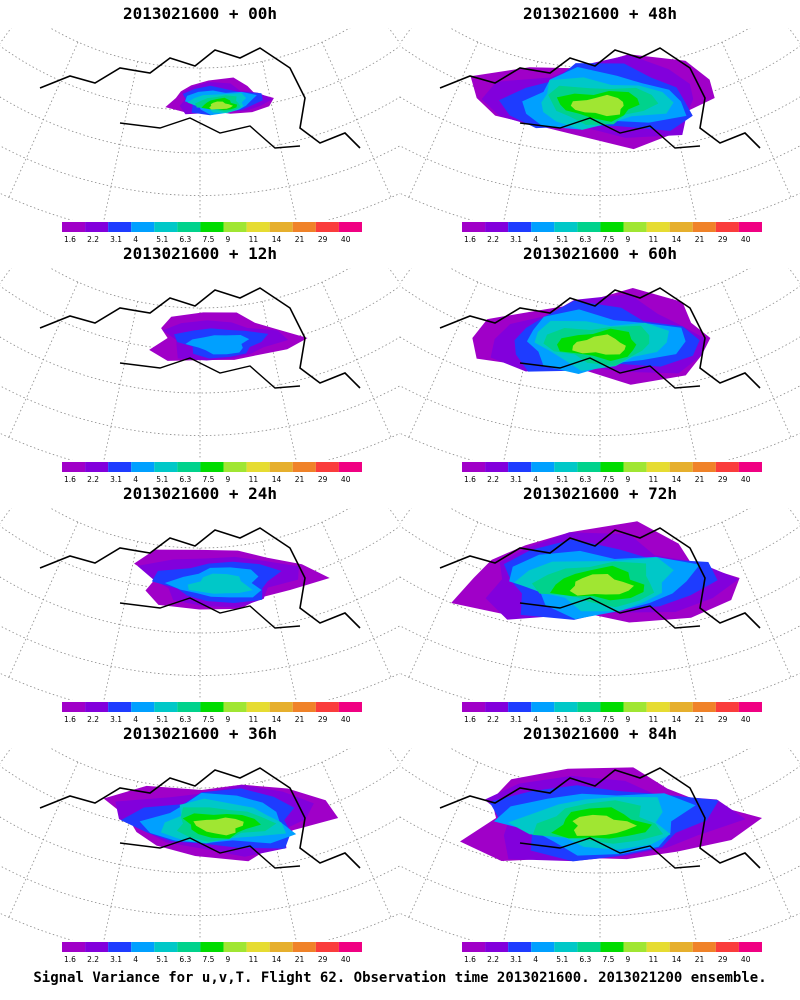 Image resolution: width=800 pixels, height=1000 pixels. Describe the element at coordinates (600, 493) in the screenshot. I see `panel-title: 2013021600 + 72h` at that location.